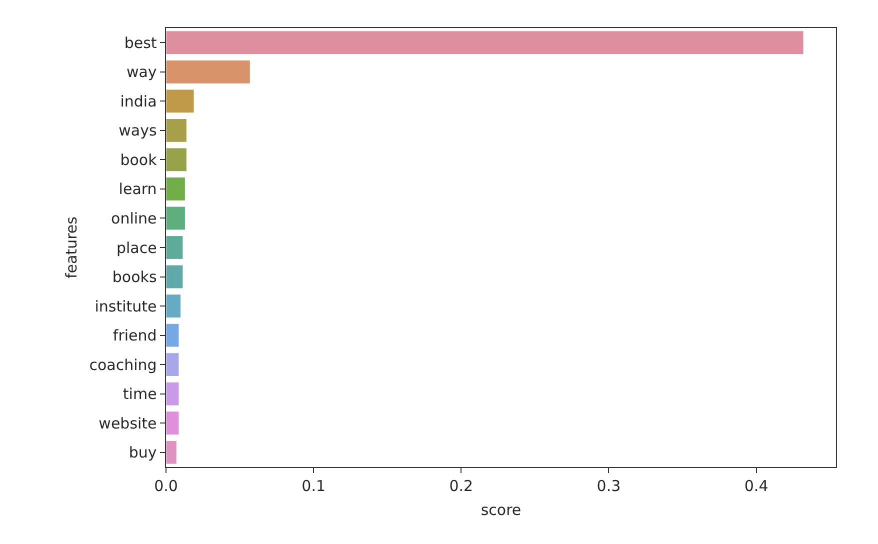  What do you see at coordinates (71, 247) in the screenshot?
I see `y-axis-title: features` at bounding box center [71, 247].